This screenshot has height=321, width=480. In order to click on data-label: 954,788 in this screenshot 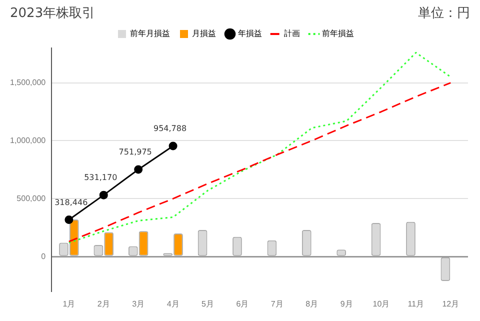, I will do `click(170, 129)`.